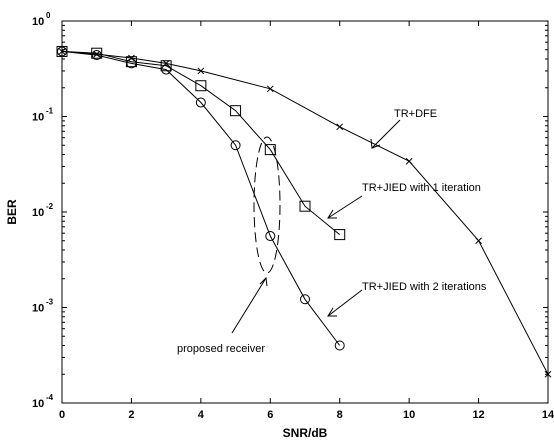 The height and width of the screenshot is (444, 554). I want to click on arrow-1-iteration, so click(345, 207).